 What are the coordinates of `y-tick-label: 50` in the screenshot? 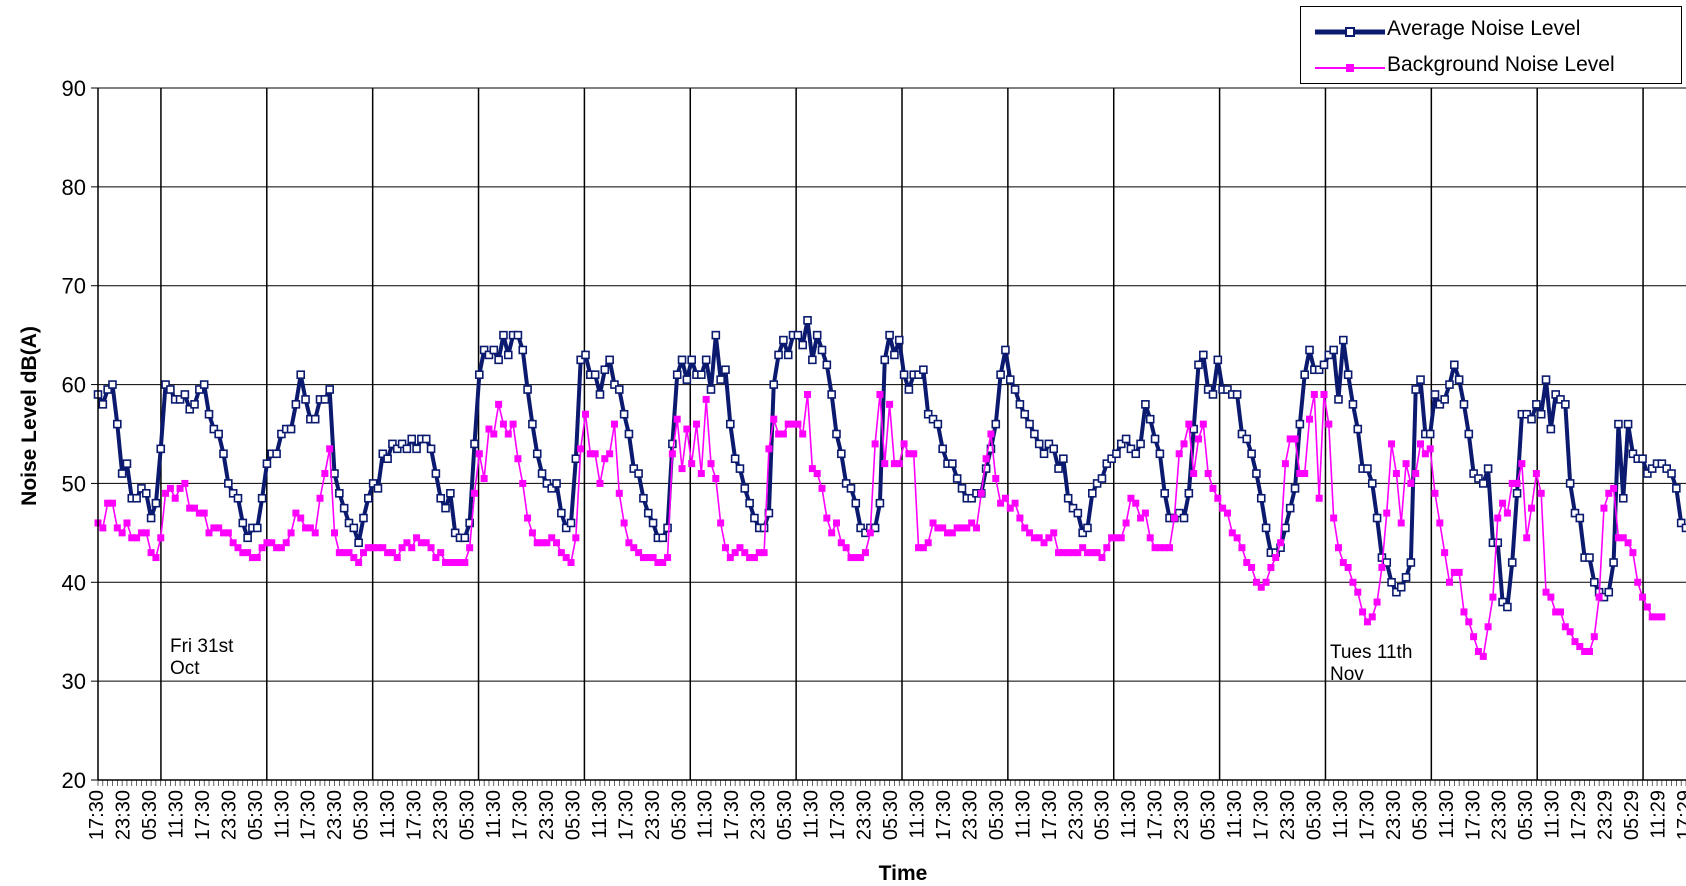 It's located at (74, 483).